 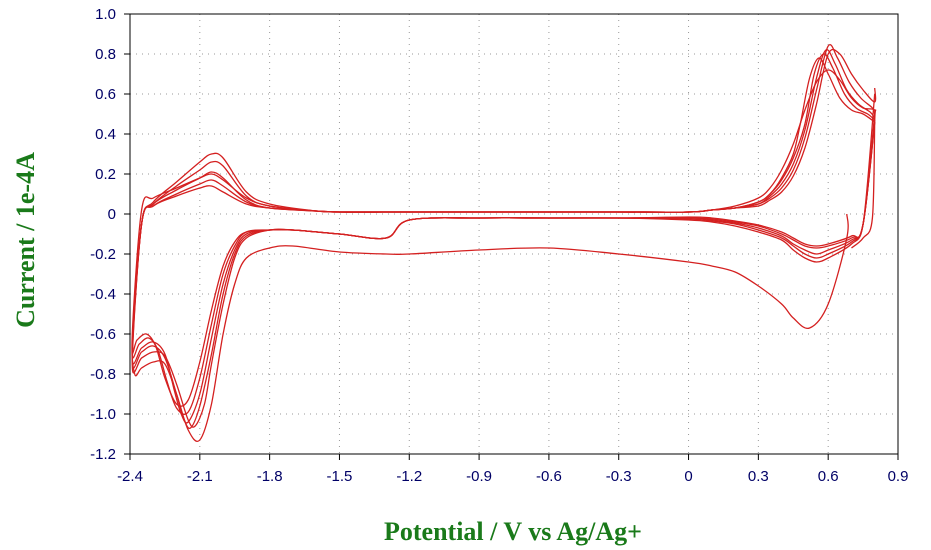 What do you see at coordinates (340, 476) in the screenshot?
I see `x-tick-label: -1.5` at bounding box center [340, 476].